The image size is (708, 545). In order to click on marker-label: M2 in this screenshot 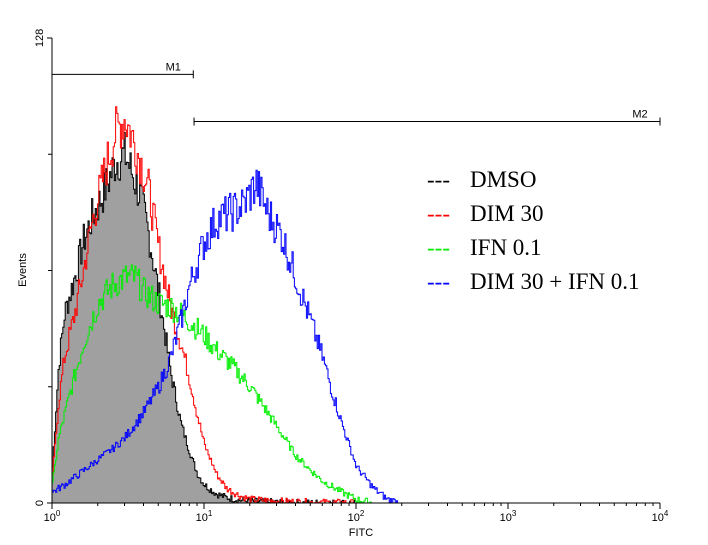, I will do `click(639, 115)`.